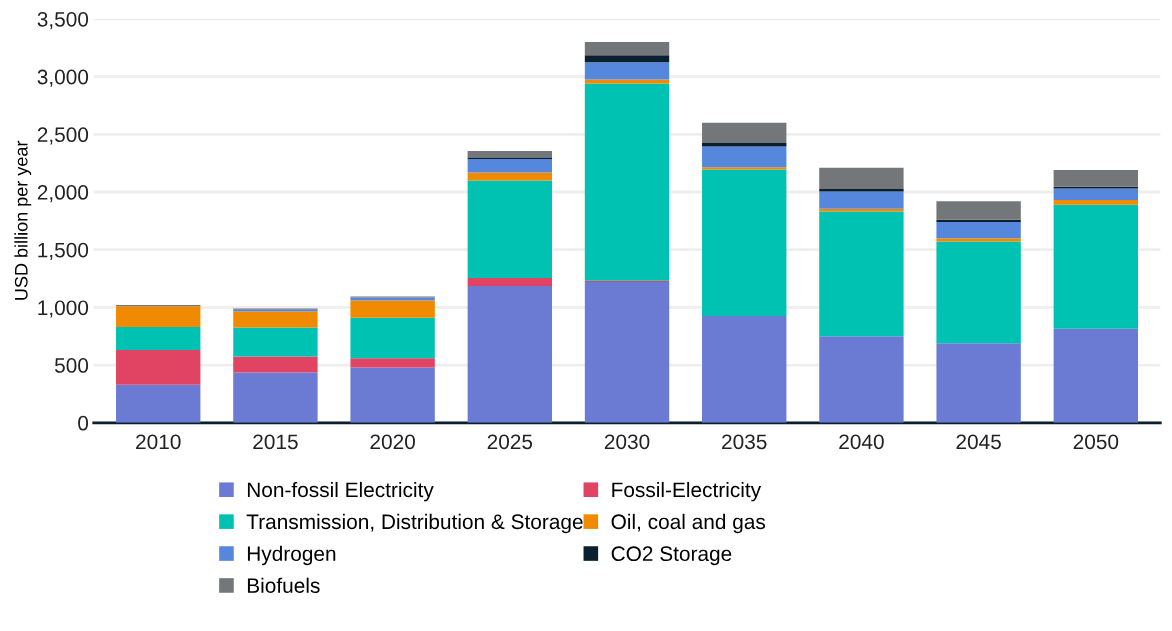 This screenshot has height=631, width=1172. Describe the element at coordinates (978, 442) in the screenshot. I see `x-tick-label: 2045` at that location.